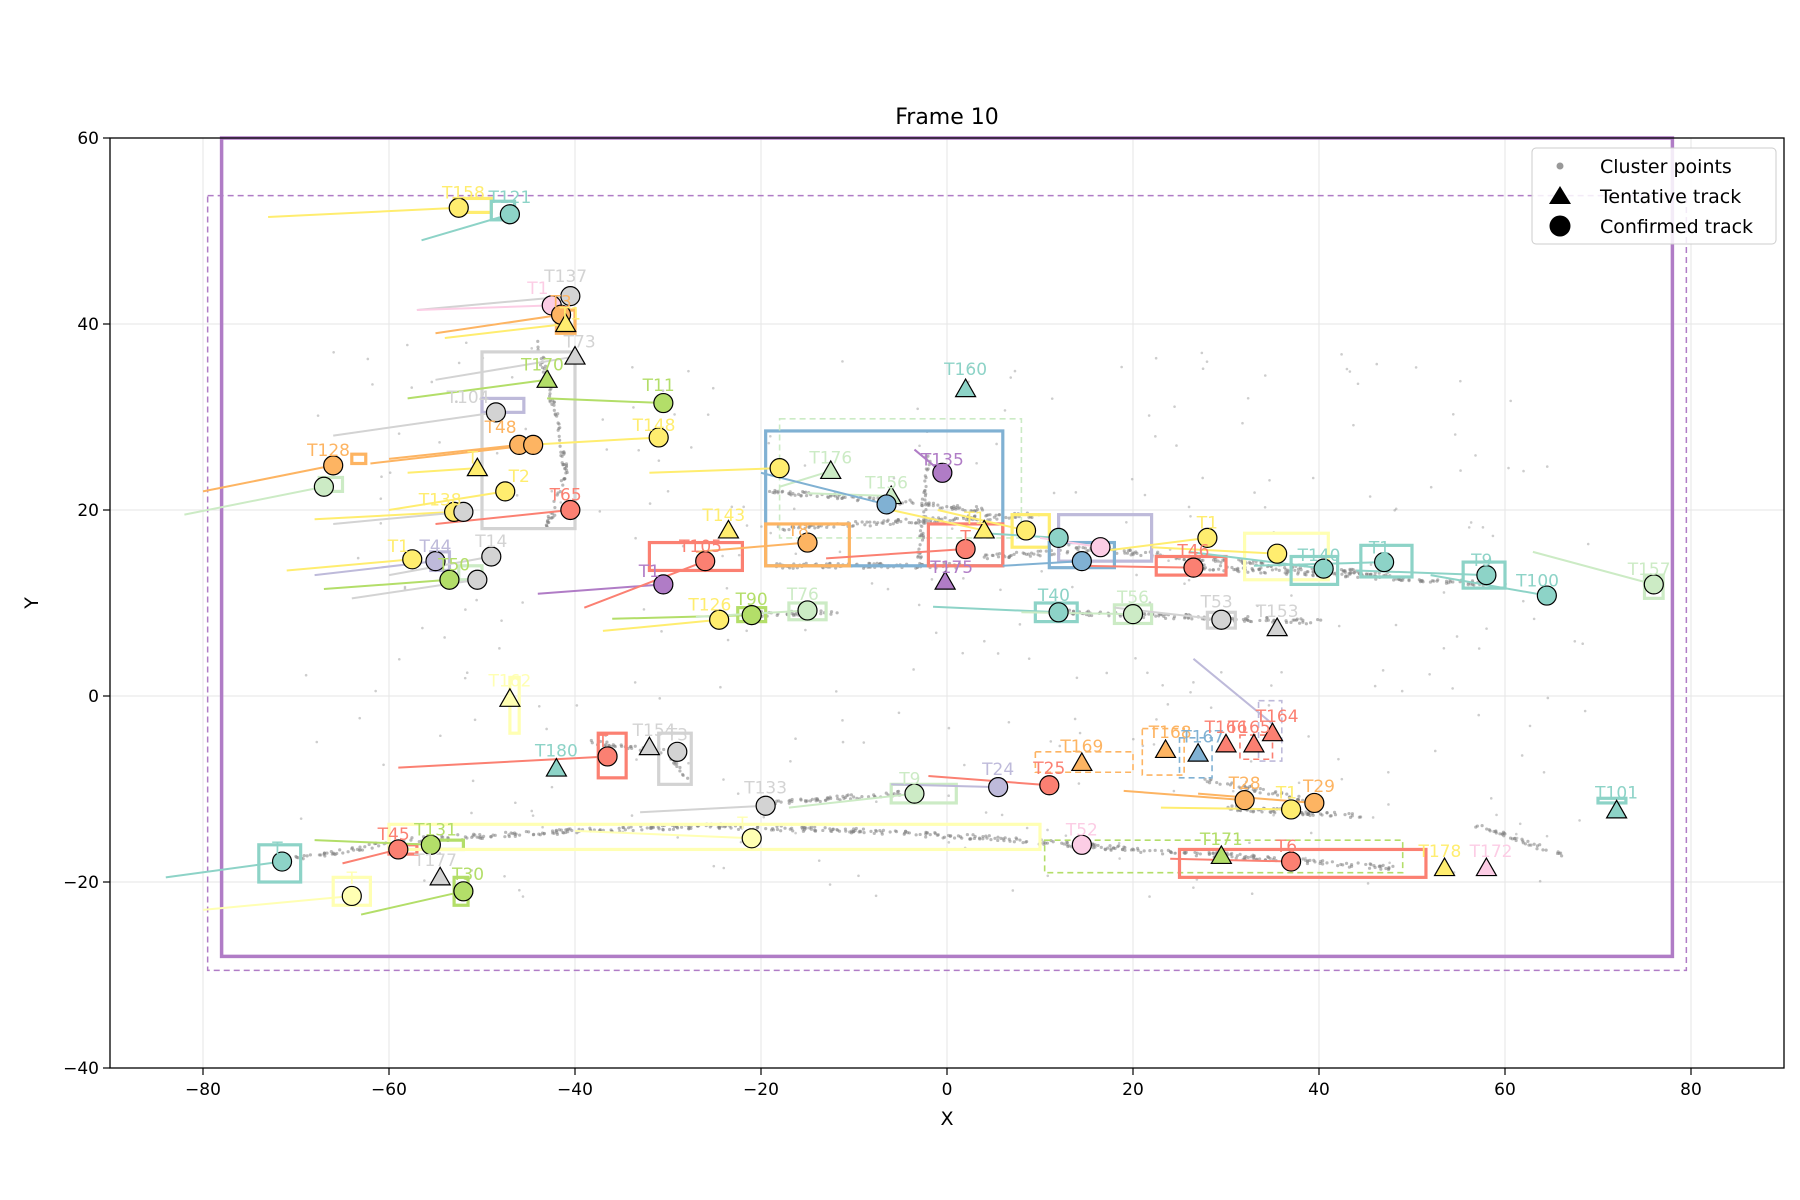 This screenshot has height=1200, width=1800. Describe the element at coordinates (398, 547) in the screenshot. I see `track-label: T1` at that location.